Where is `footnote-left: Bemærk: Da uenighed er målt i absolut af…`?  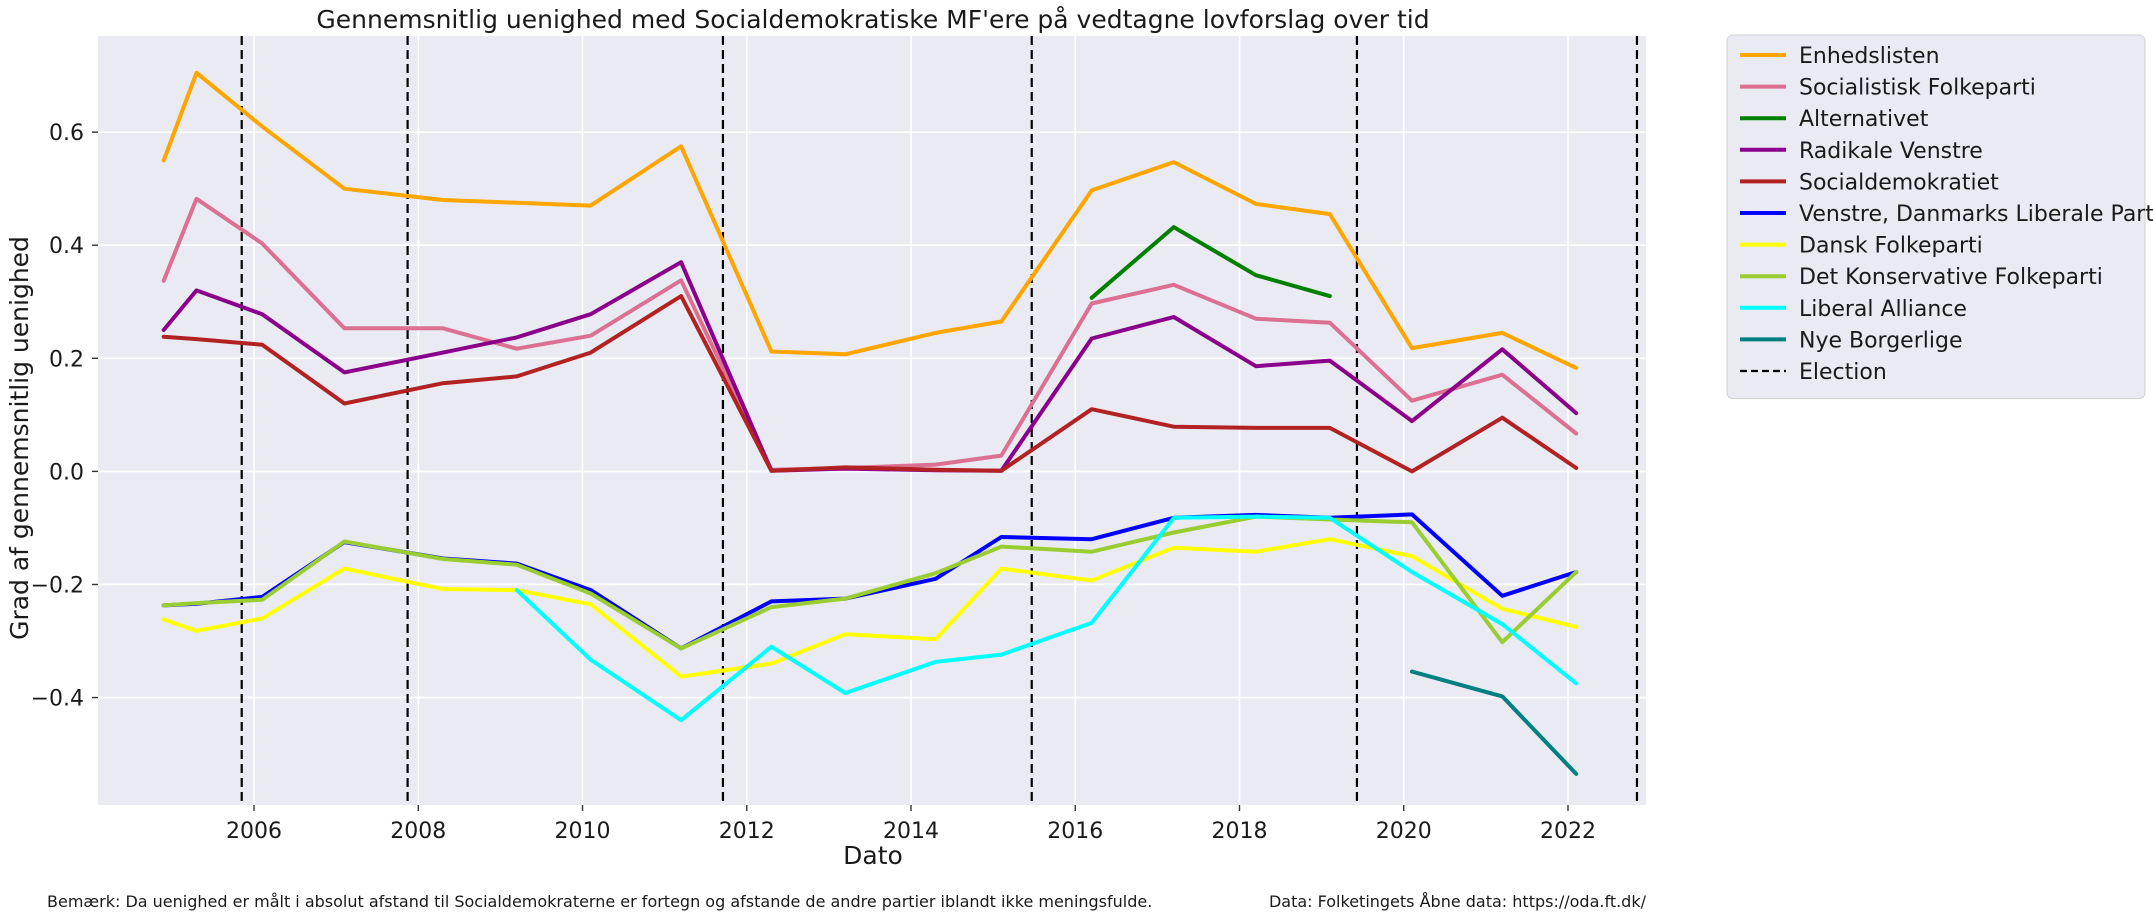 footnote-left: Bemærk: Da uenighed er målt i absolut af… is located at coordinates (599, 901).